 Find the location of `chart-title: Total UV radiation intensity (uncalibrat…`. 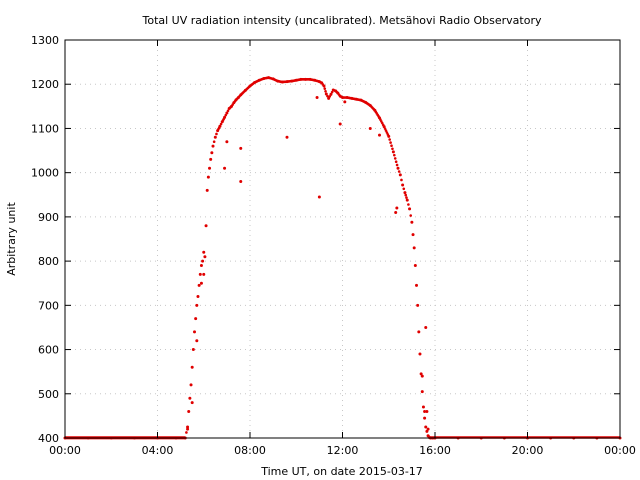

chart-title: Total UV radiation intensity (uncalibrat… is located at coordinates (342, 20).